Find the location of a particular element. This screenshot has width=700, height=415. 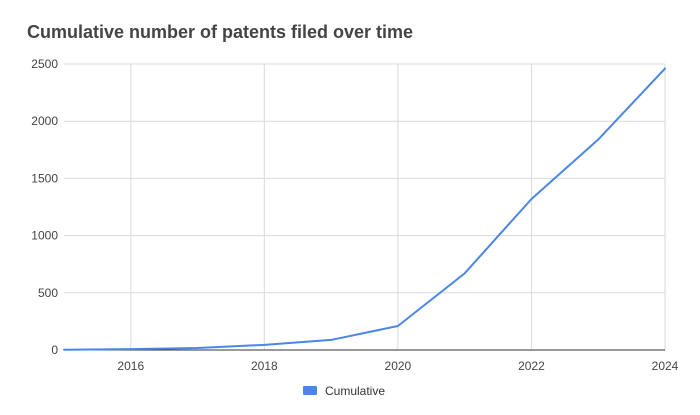

y-tick-label-2000: 2000 is located at coordinates (44, 121).